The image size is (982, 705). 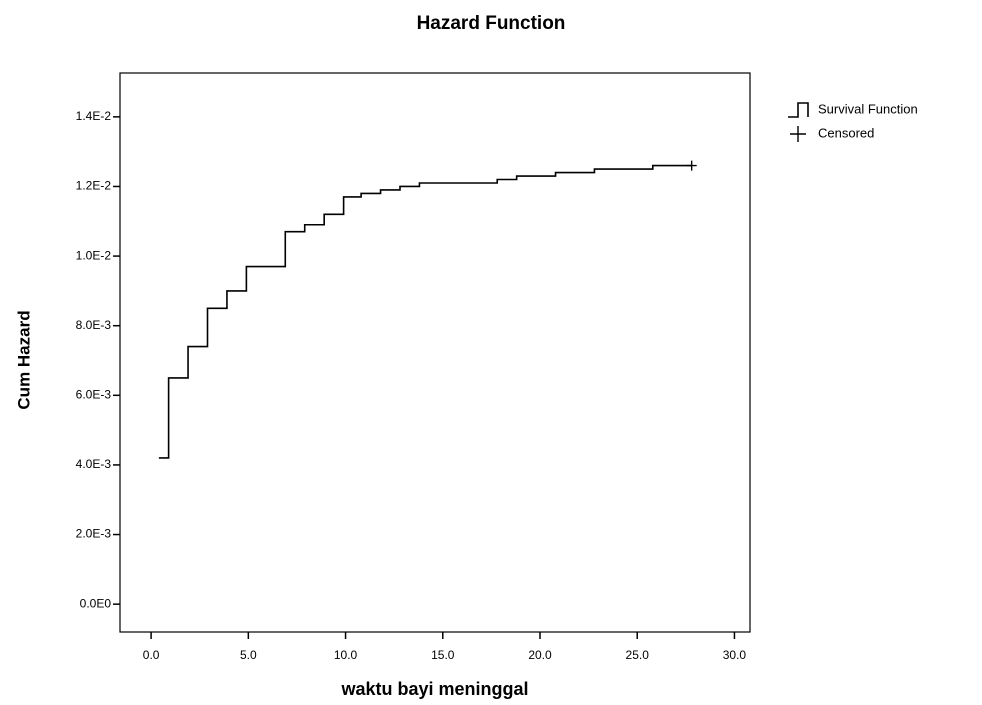 What do you see at coordinates (94, 464) in the screenshot?
I see `y-tick-label: 4.0E-3` at bounding box center [94, 464].